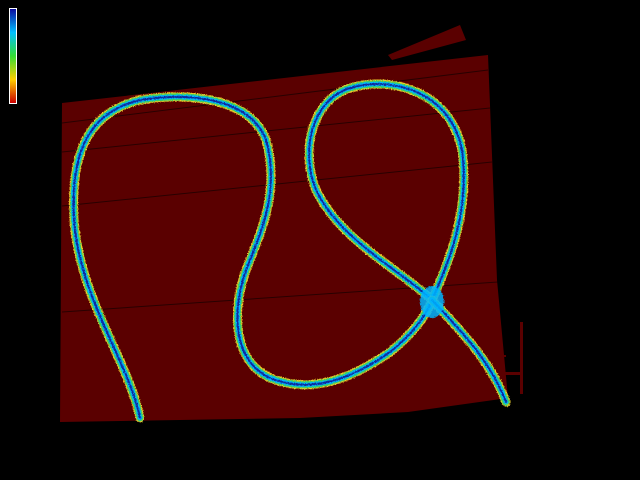 The height and width of the screenshot is (480, 640). What do you see at coordinates (432, 302) in the screenshot?
I see `crossing-junction` at bounding box center [432, 302].